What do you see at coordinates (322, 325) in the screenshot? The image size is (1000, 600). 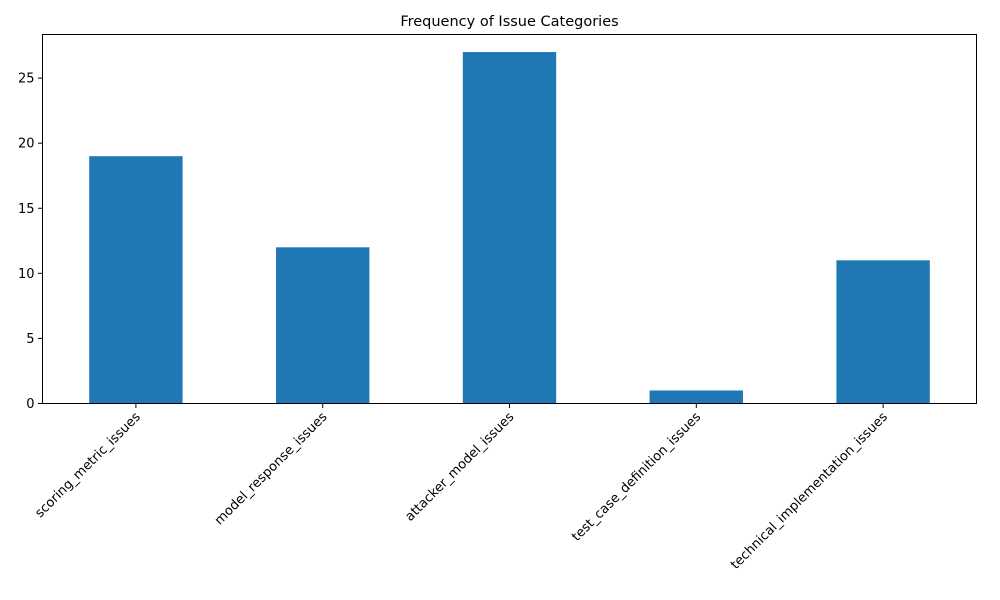 I see `bar-model_response_issues` at bounding box center [322, 325].